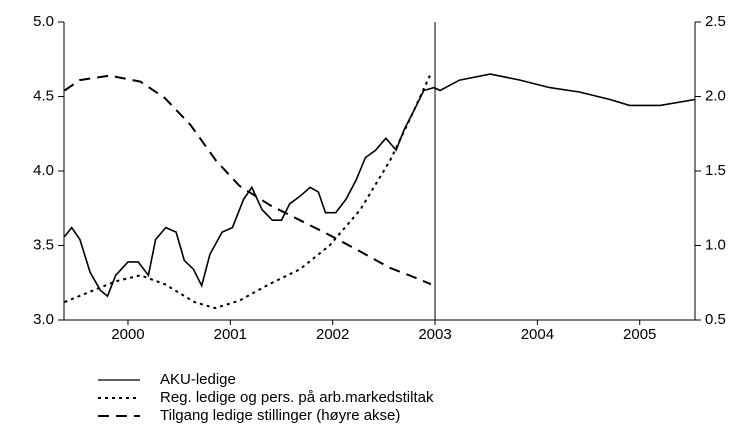 The width and height of the screenshot is (752, 441). I want to click on legend-label: Tilgang ledige stillinger (høyre akse), so click(280, 415).